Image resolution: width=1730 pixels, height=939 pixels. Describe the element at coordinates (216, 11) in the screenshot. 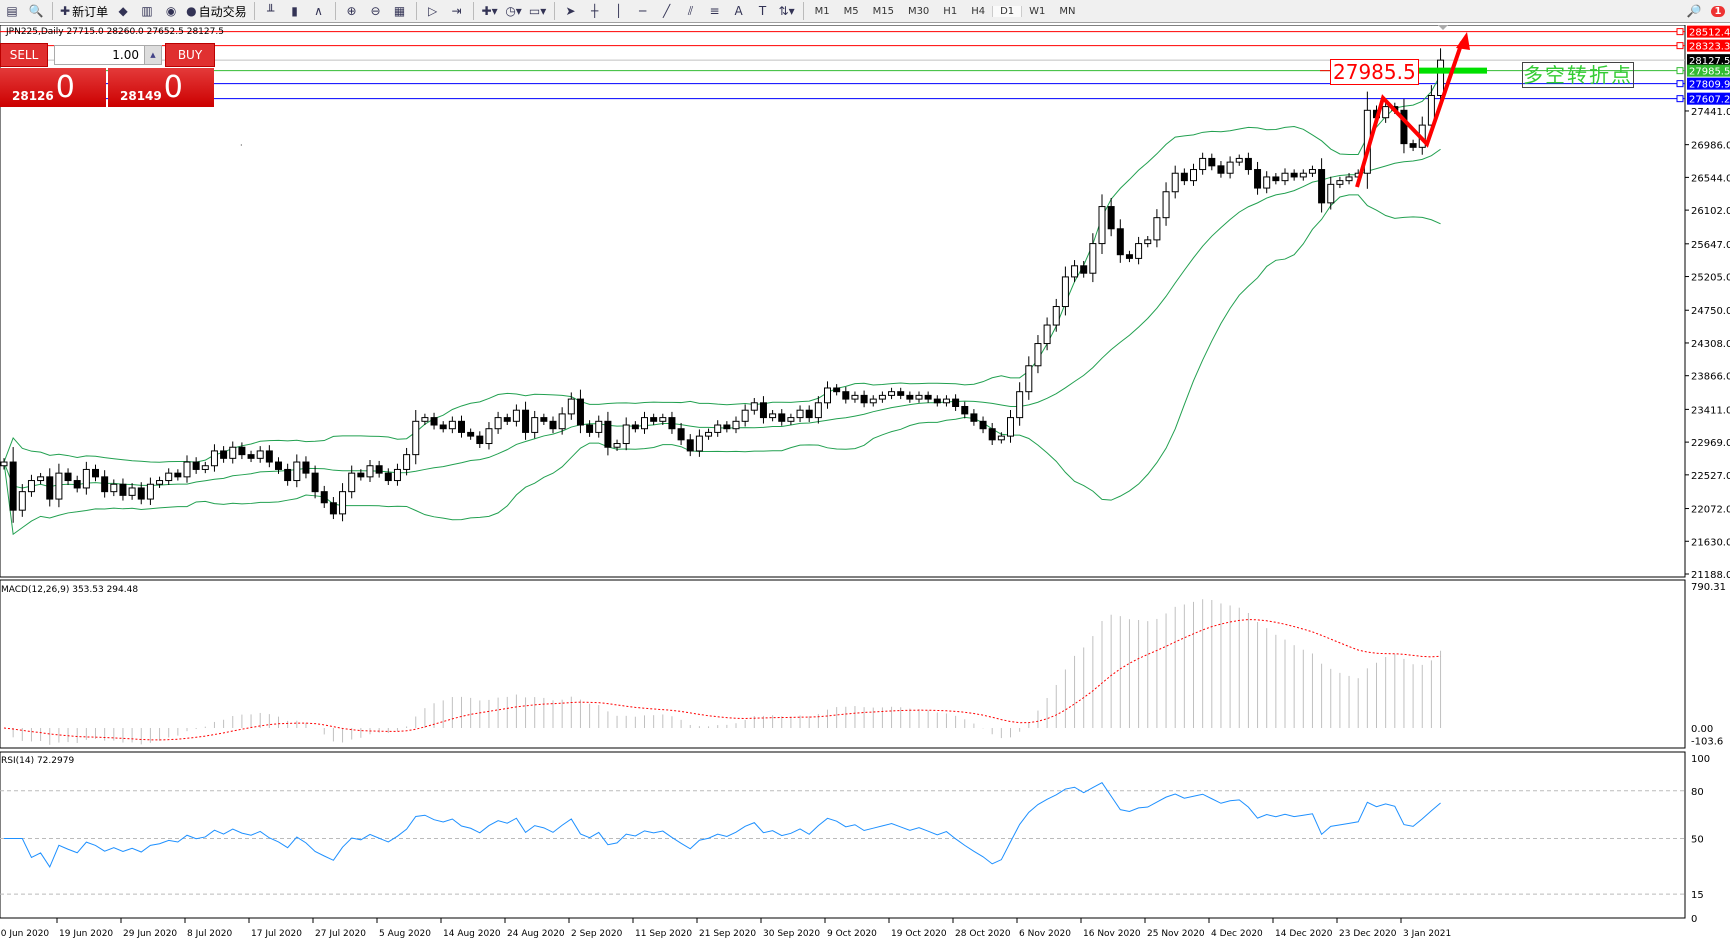

I see `auto-trading-button: ● 自动交易` at that location.